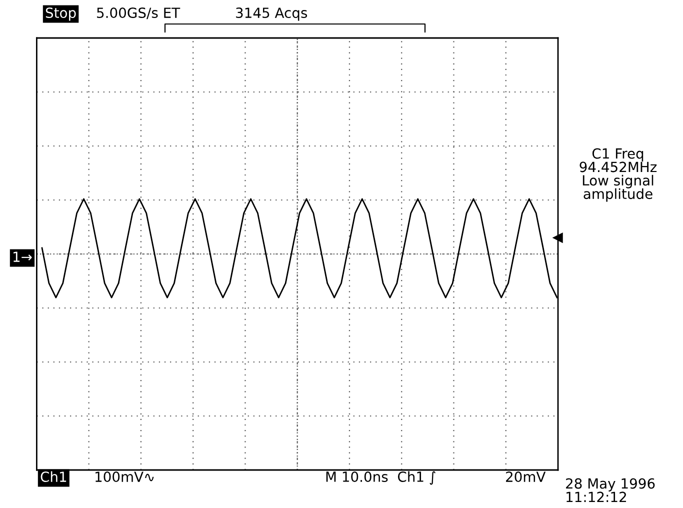 The width and height of the screenshot is (683, 508). I want to click on text: 3145 Acqs, so click(272, 14).